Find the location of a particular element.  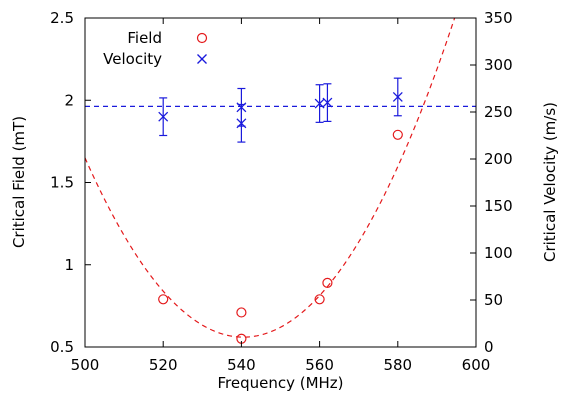

y-right-tick-label: 350 is located at coordinates (498, 18).